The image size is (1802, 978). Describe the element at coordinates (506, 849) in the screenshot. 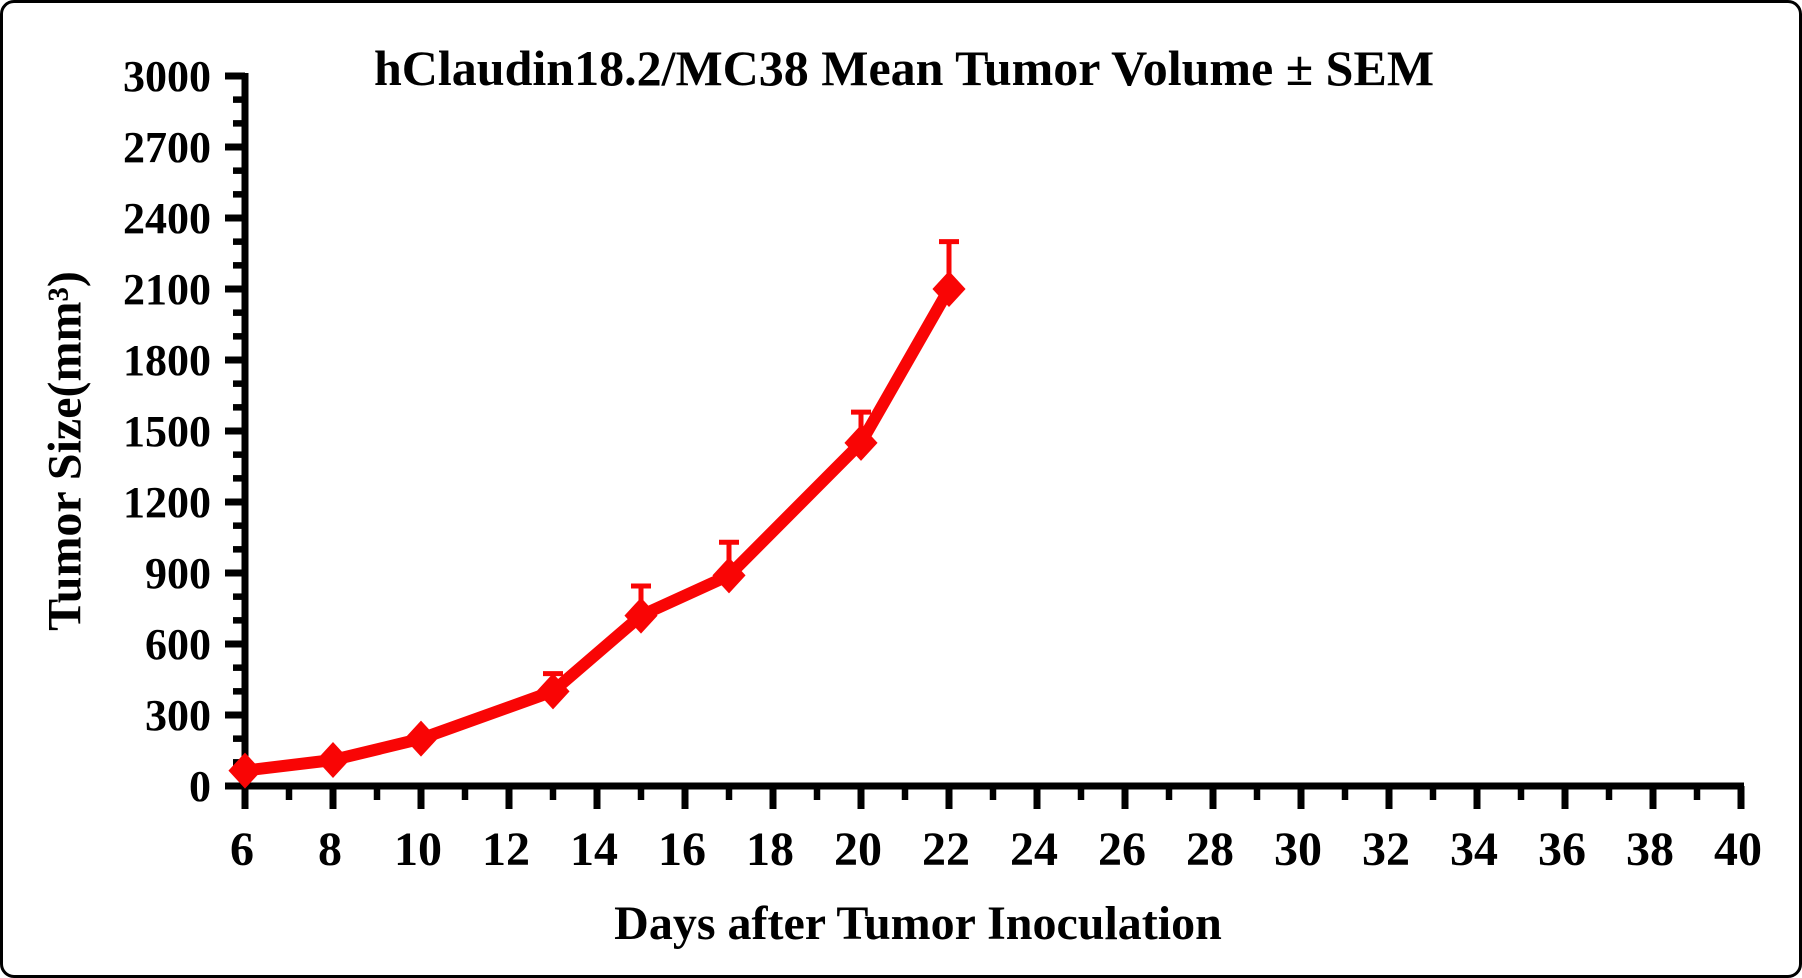

I see `x-tick-label: 12` at that location.